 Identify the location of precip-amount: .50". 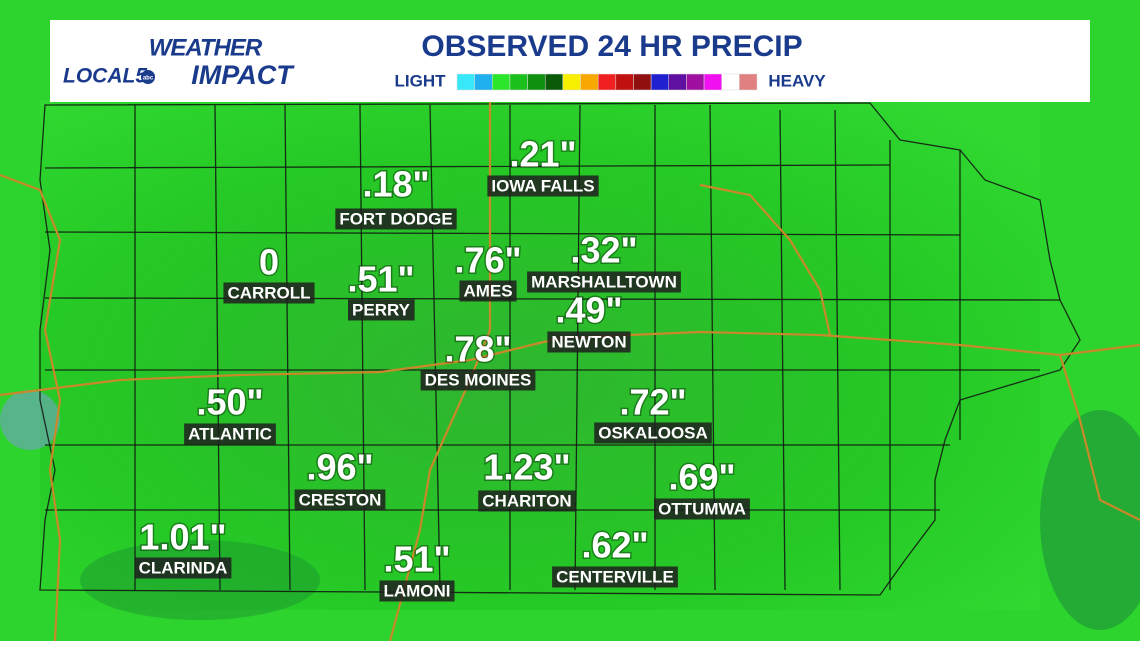
(229, 402).